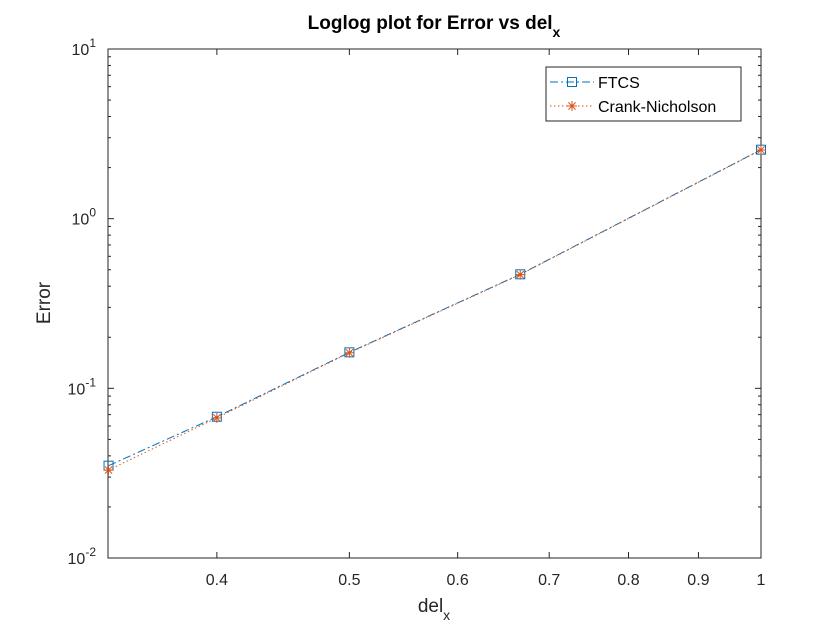 The width and height of the screenshot is (840, 630). What do you see at coordinates (430, 23) in the screenshot?
I see `chart-title-main: Loglog plot for Error vs del` at bounding box center [430, 23].